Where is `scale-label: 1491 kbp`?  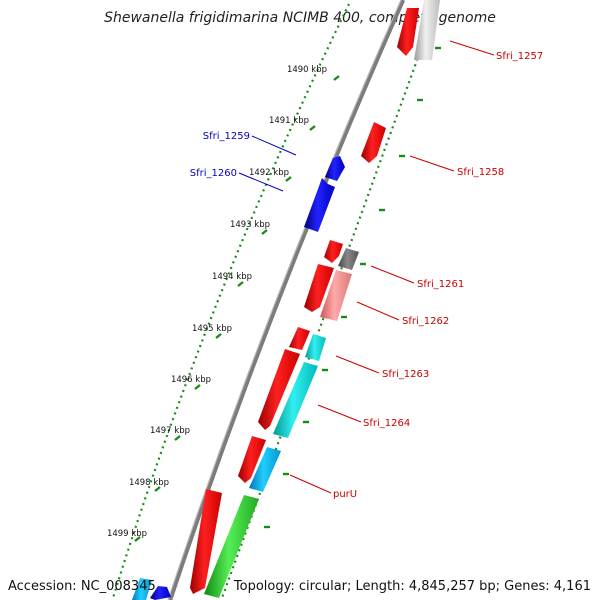 scale-label: 1491 kbp is located at coordinates (289, 121).